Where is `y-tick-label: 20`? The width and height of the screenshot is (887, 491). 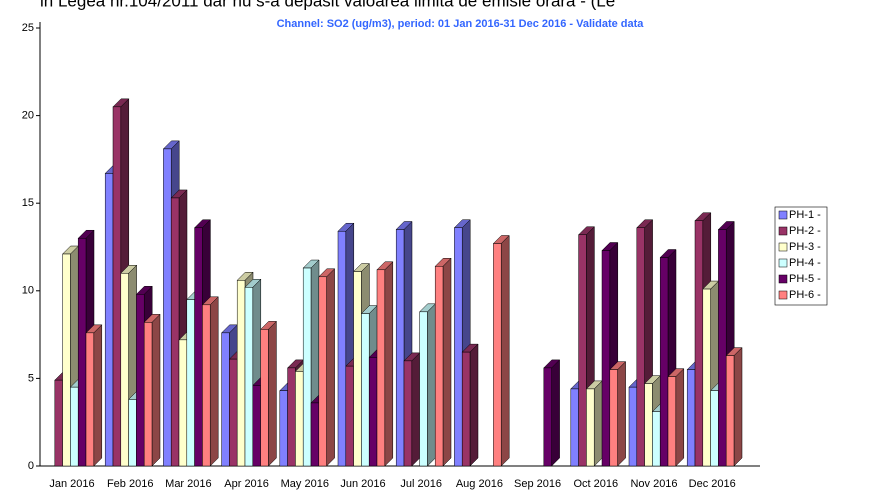 y-tick-label: 20 is located at coordinates (28, 116).